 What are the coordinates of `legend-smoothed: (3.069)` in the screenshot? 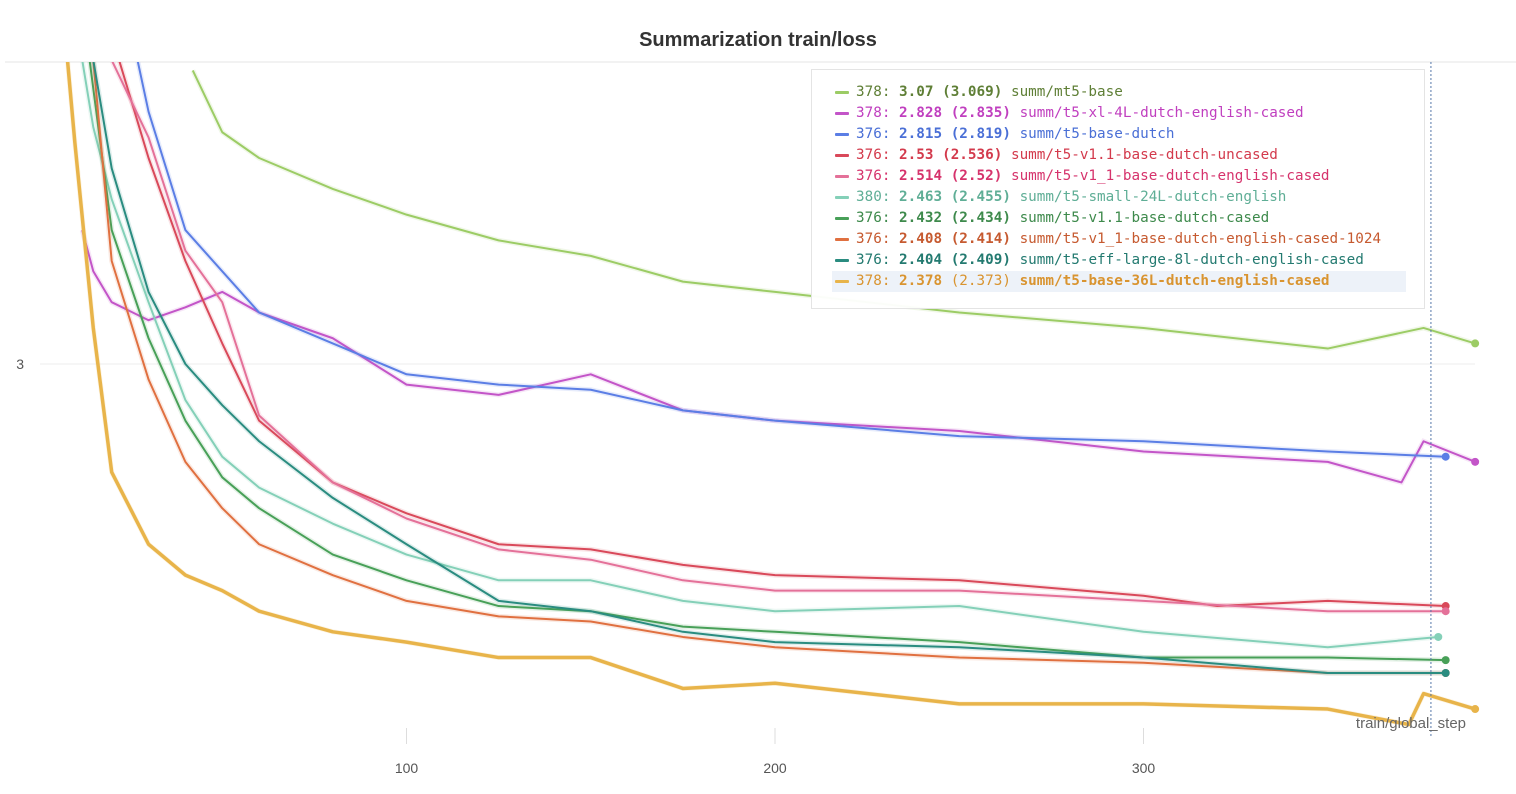 It's located at (972, 92).